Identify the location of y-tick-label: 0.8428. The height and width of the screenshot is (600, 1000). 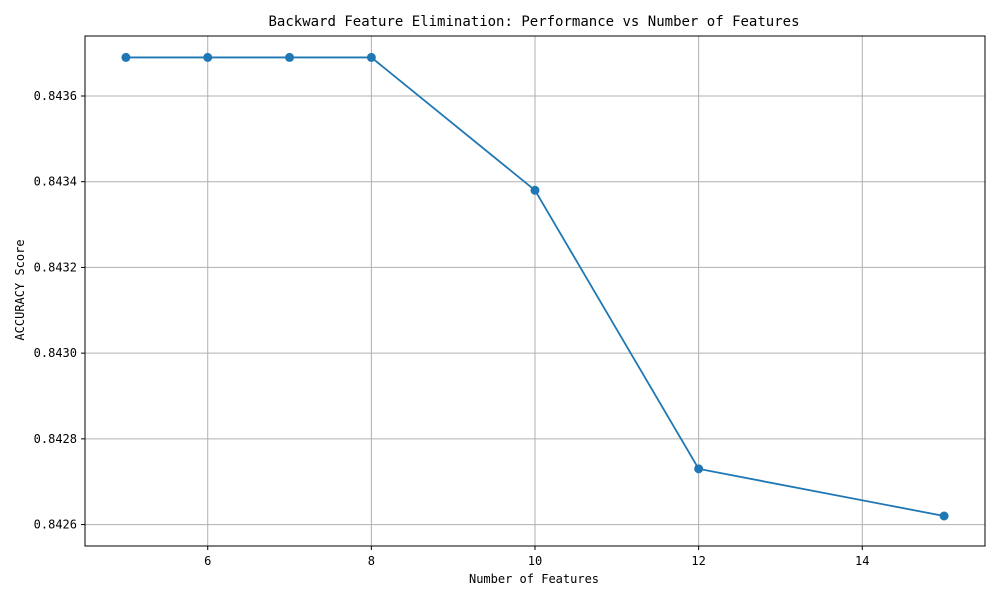
(55, 439).